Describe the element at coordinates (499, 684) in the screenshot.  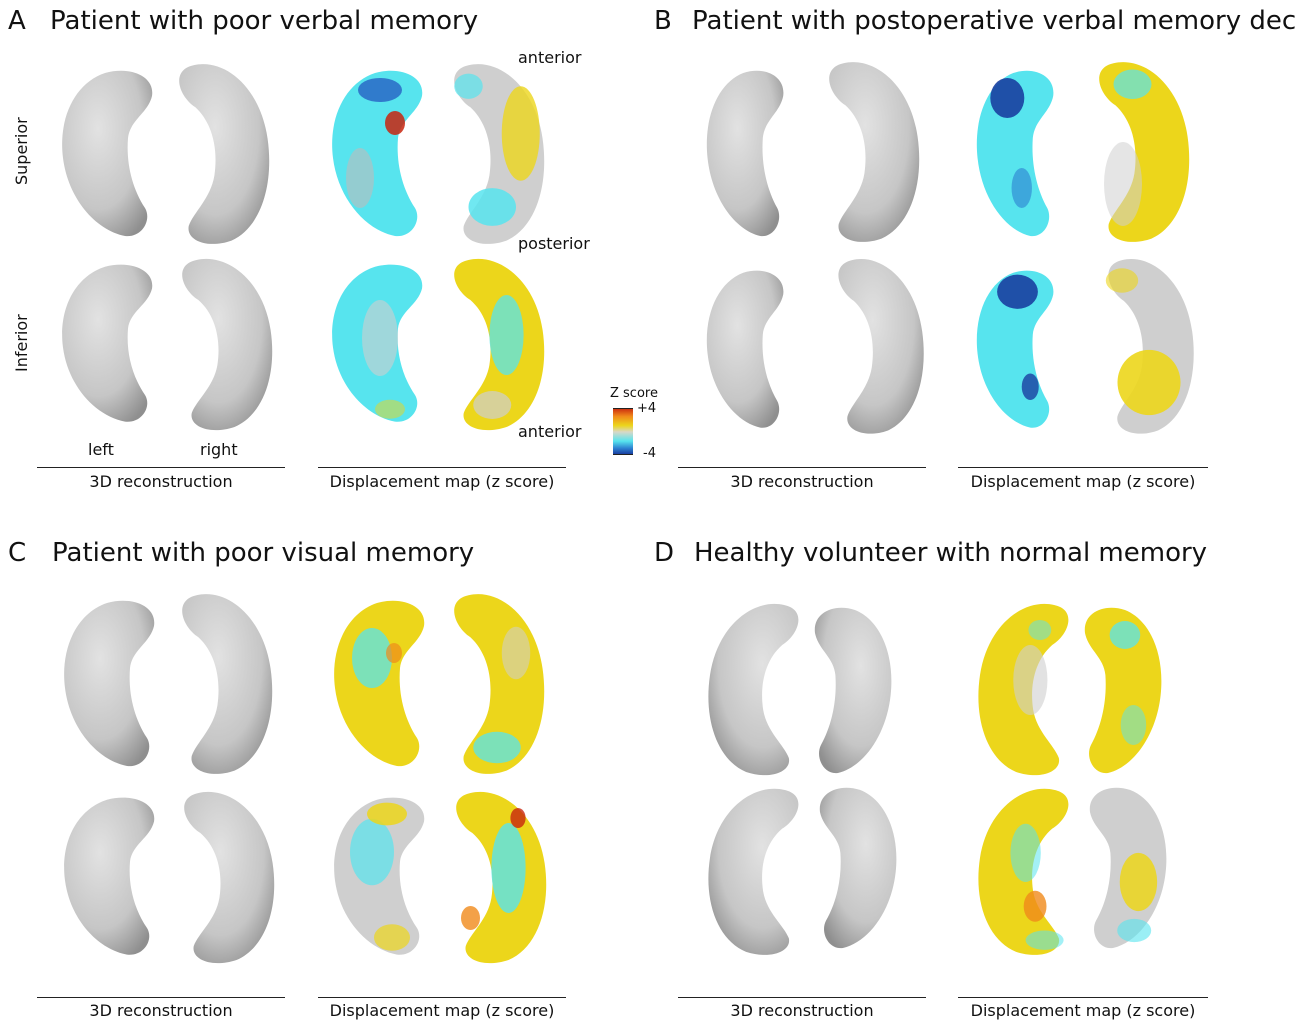
I see `c-disp-superior-right` at that location.